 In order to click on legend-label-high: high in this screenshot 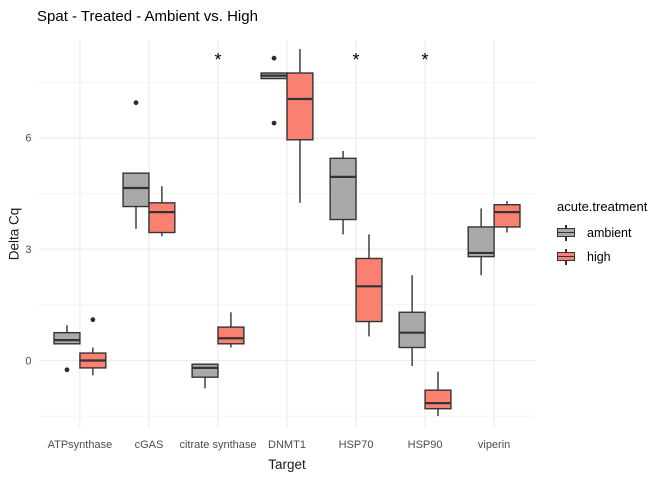, I will do `click(599, 257)`.